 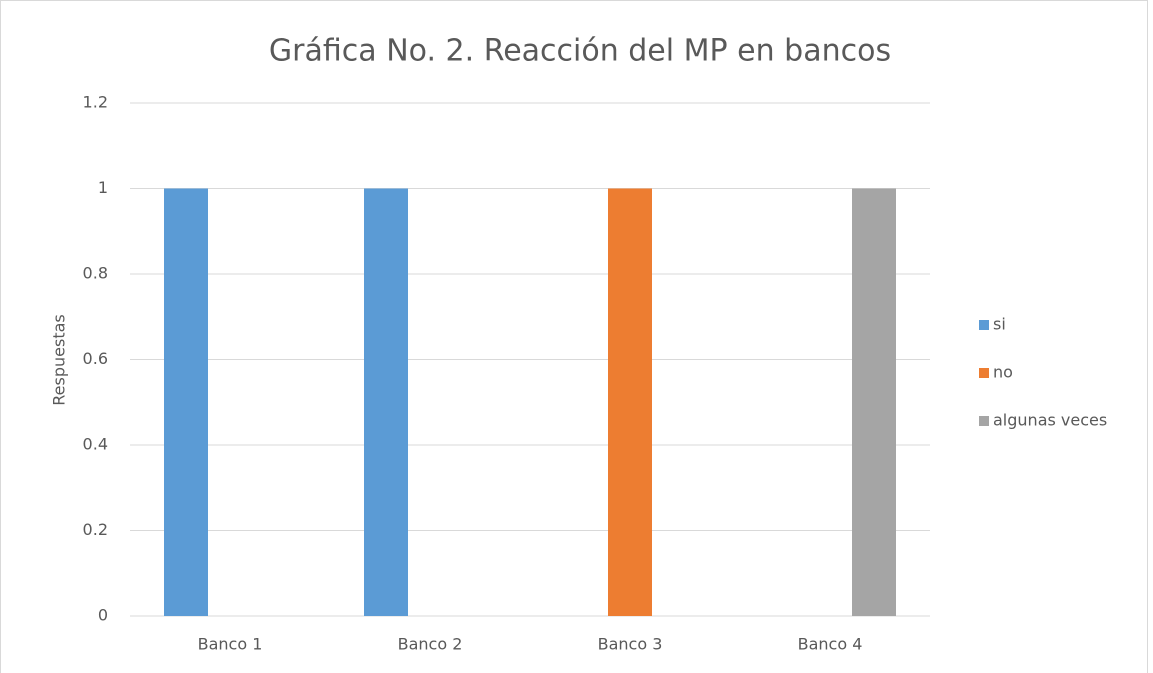 I want to click on y-tick-label: 1, so click(x=103, y=187).